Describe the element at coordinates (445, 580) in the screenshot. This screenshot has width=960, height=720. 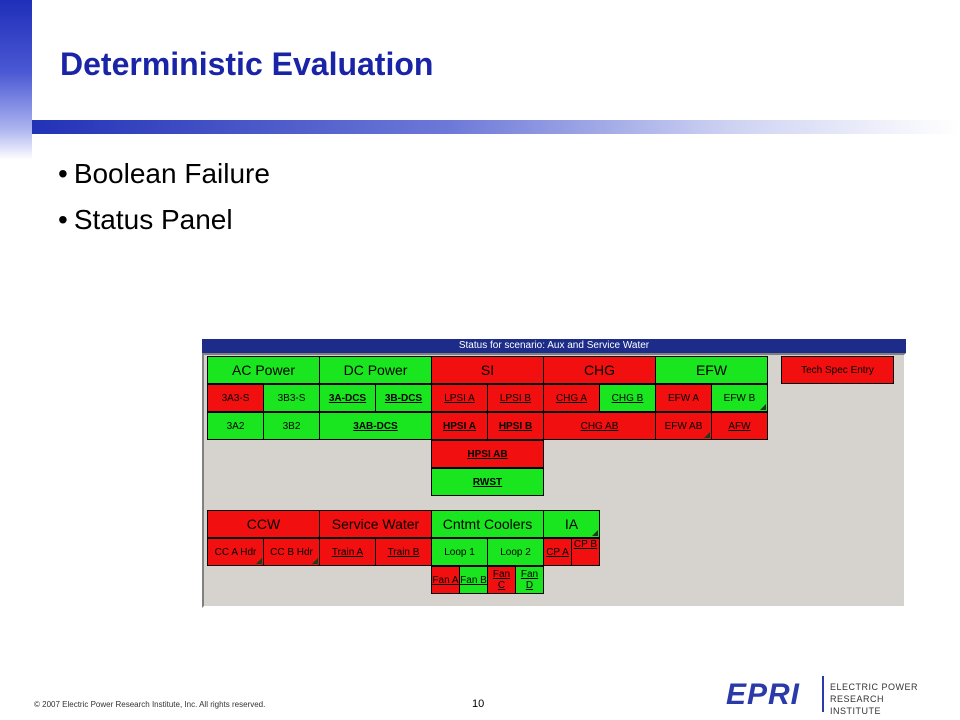
I see `cell-fan-a: Fan A` at that location.